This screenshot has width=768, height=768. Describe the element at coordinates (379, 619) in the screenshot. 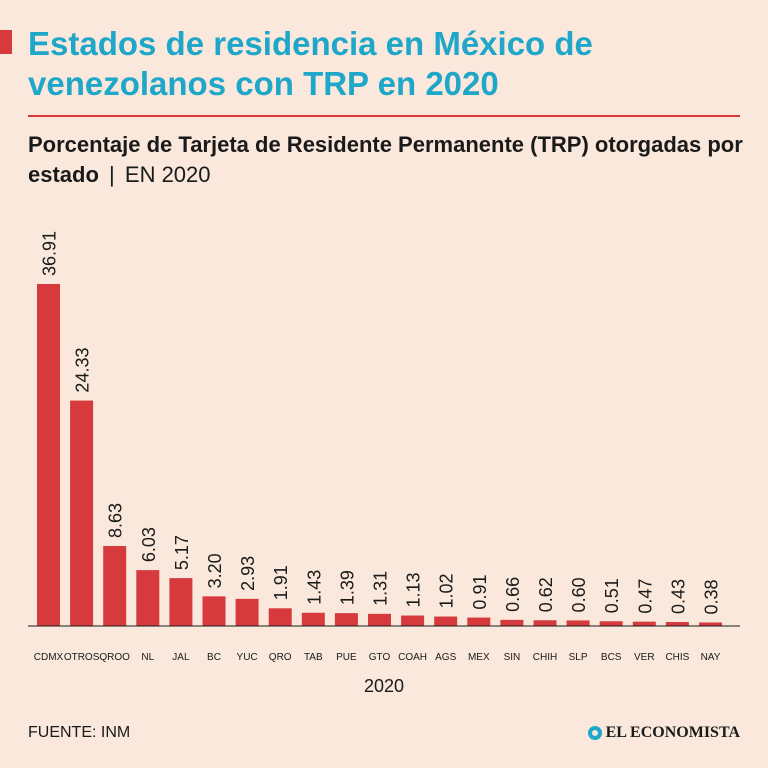

I see `bar-gto` at that location.